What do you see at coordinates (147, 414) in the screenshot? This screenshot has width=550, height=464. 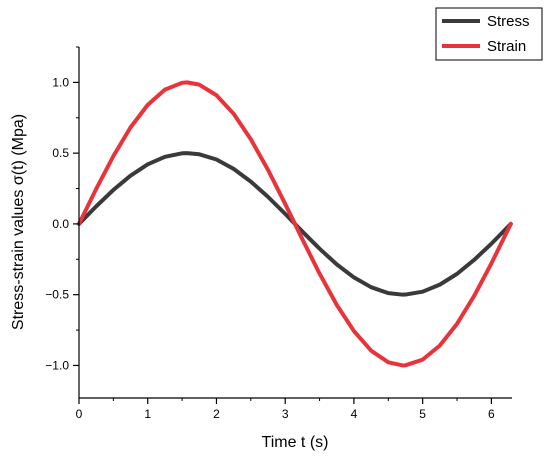 I see `x-tick-label: 1` at bounding box center [147, 414].